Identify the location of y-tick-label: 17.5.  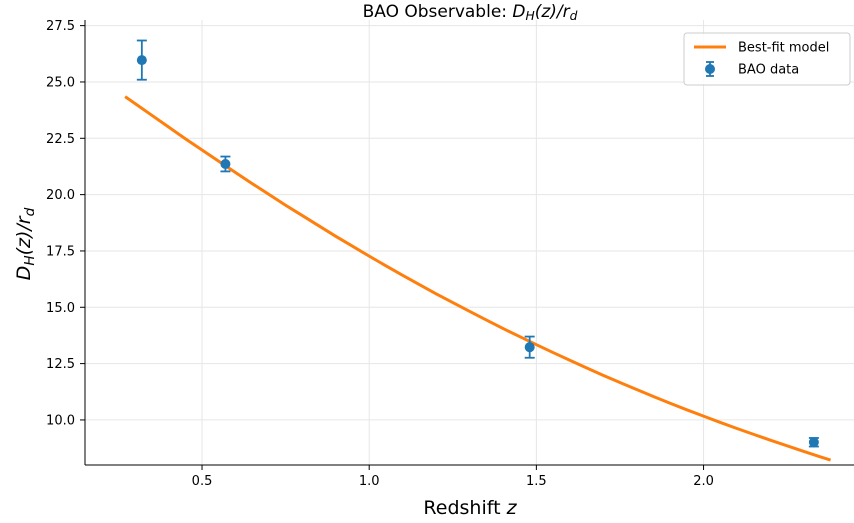
(60, 251).